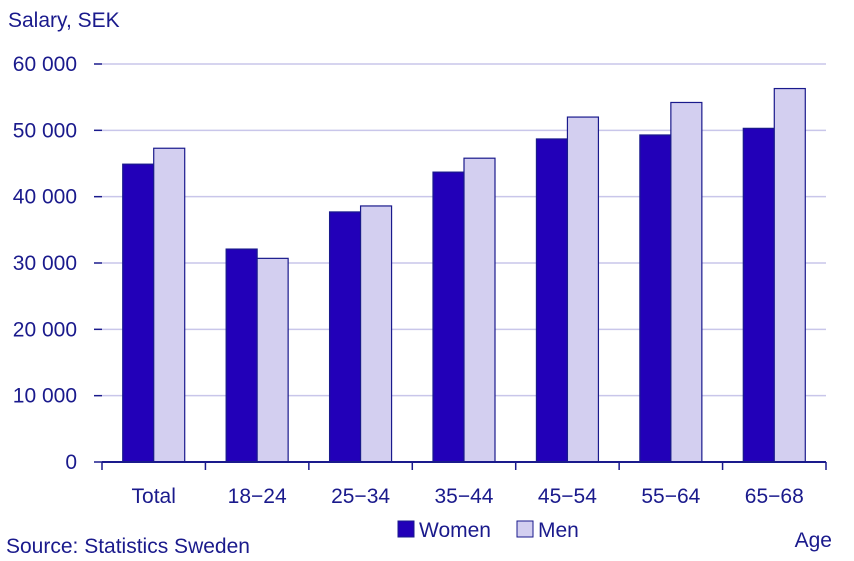 Image resolution: width=854 pixels, height=561 pixels. What do you see at coordinates (45, 197) in the screenshot?
I see `y-tick-label: 40 000` at bounding box center [45, 197].